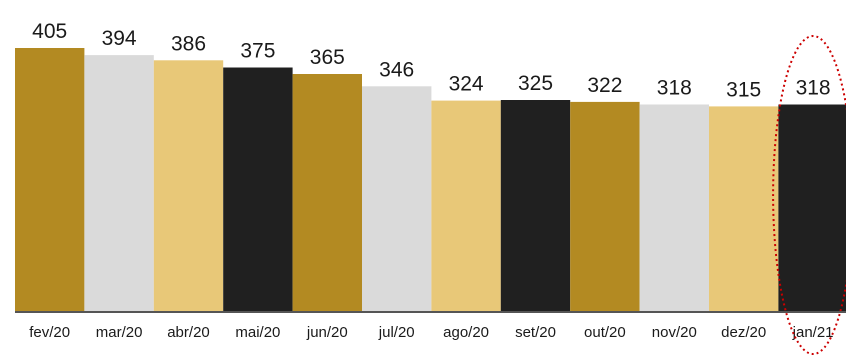 This screenshot has width=846, height=364. I want to click on highlight-ellipse, so click(809, 195).